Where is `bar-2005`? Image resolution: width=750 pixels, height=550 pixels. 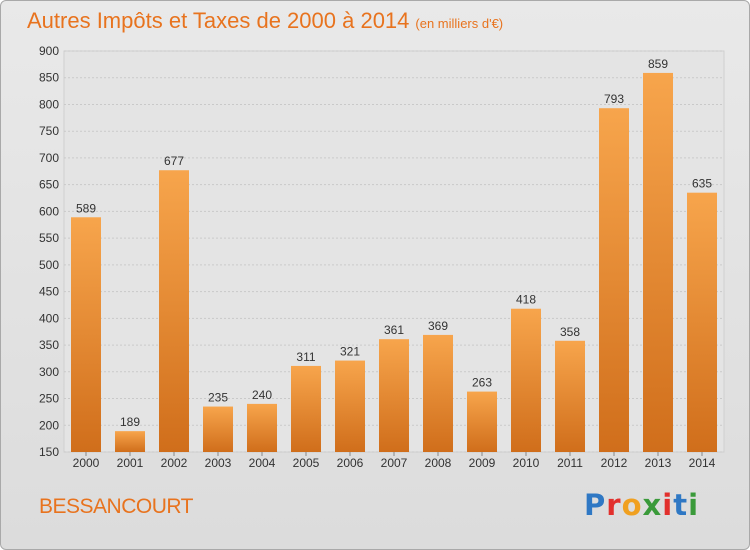
bar-2005 is located at coordinates (306, 408).